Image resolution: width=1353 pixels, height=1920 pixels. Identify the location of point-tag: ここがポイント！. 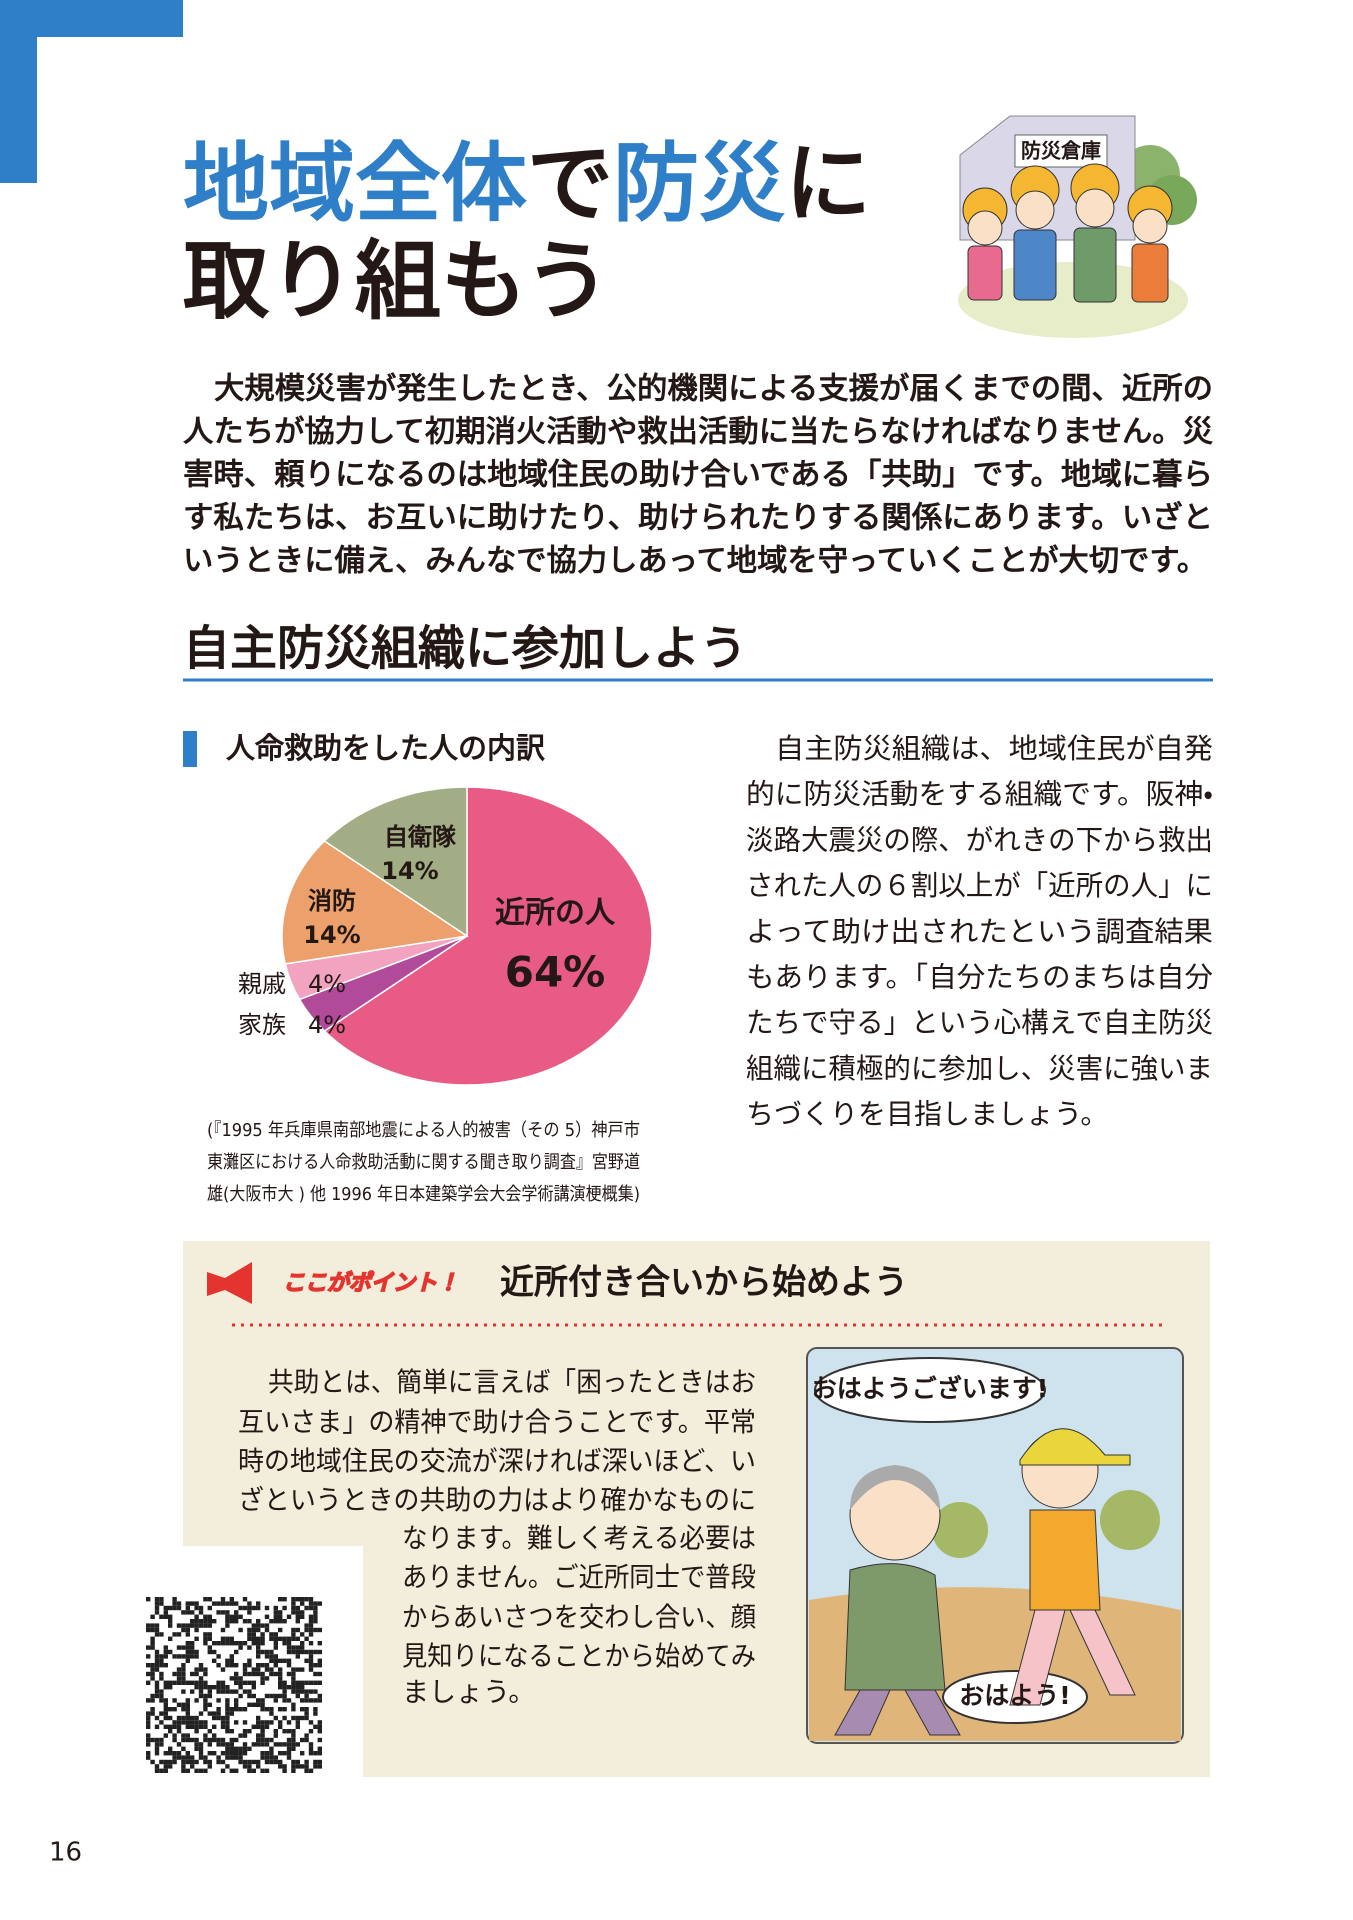
(371, 1283).